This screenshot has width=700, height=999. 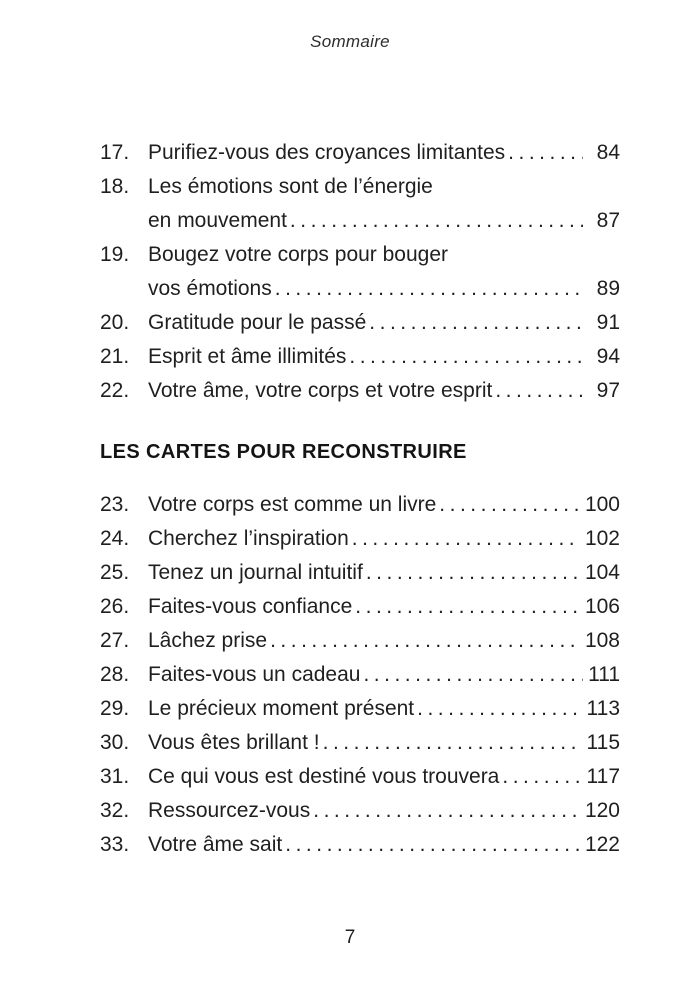 What do you see at coordinates (324, 776) in the screenshot?
I see `entry-title: Ce qui vous est destiné vous trouvera` at bounding box center [324, 776].